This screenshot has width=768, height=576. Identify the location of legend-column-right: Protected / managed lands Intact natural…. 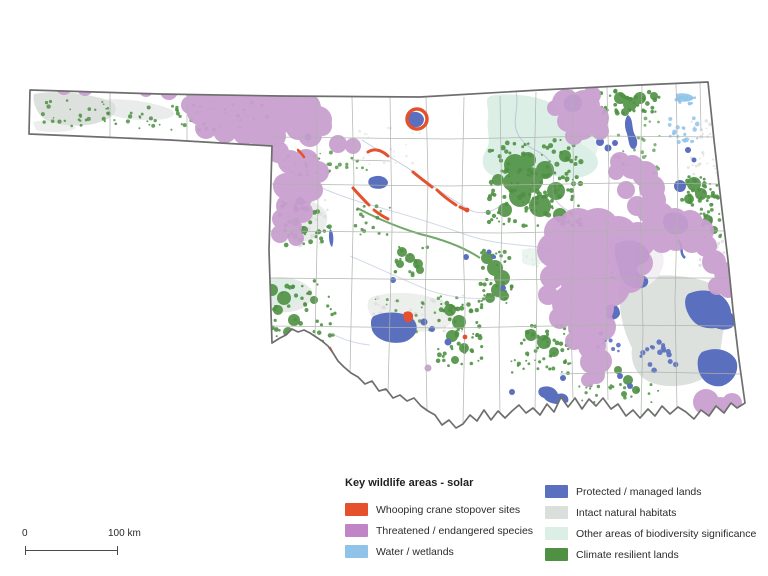
(650, 523).